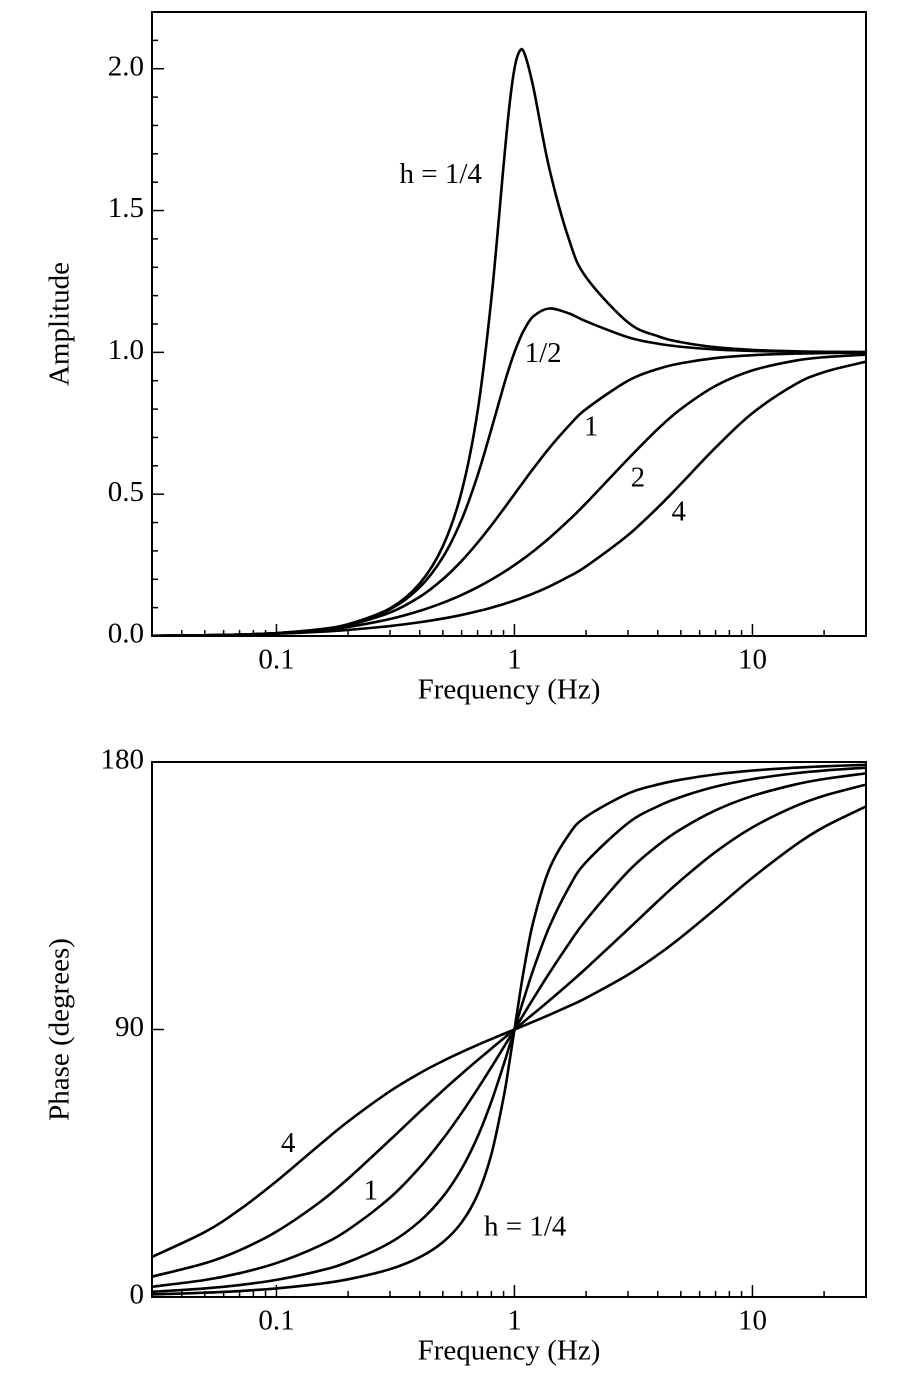 The width and height of the screenshot is (908, 1382). What do you see at coordinates (126, 492) in the screenshot?
I see `y-tick-label: 0.5` at bounding box center [126, 492].